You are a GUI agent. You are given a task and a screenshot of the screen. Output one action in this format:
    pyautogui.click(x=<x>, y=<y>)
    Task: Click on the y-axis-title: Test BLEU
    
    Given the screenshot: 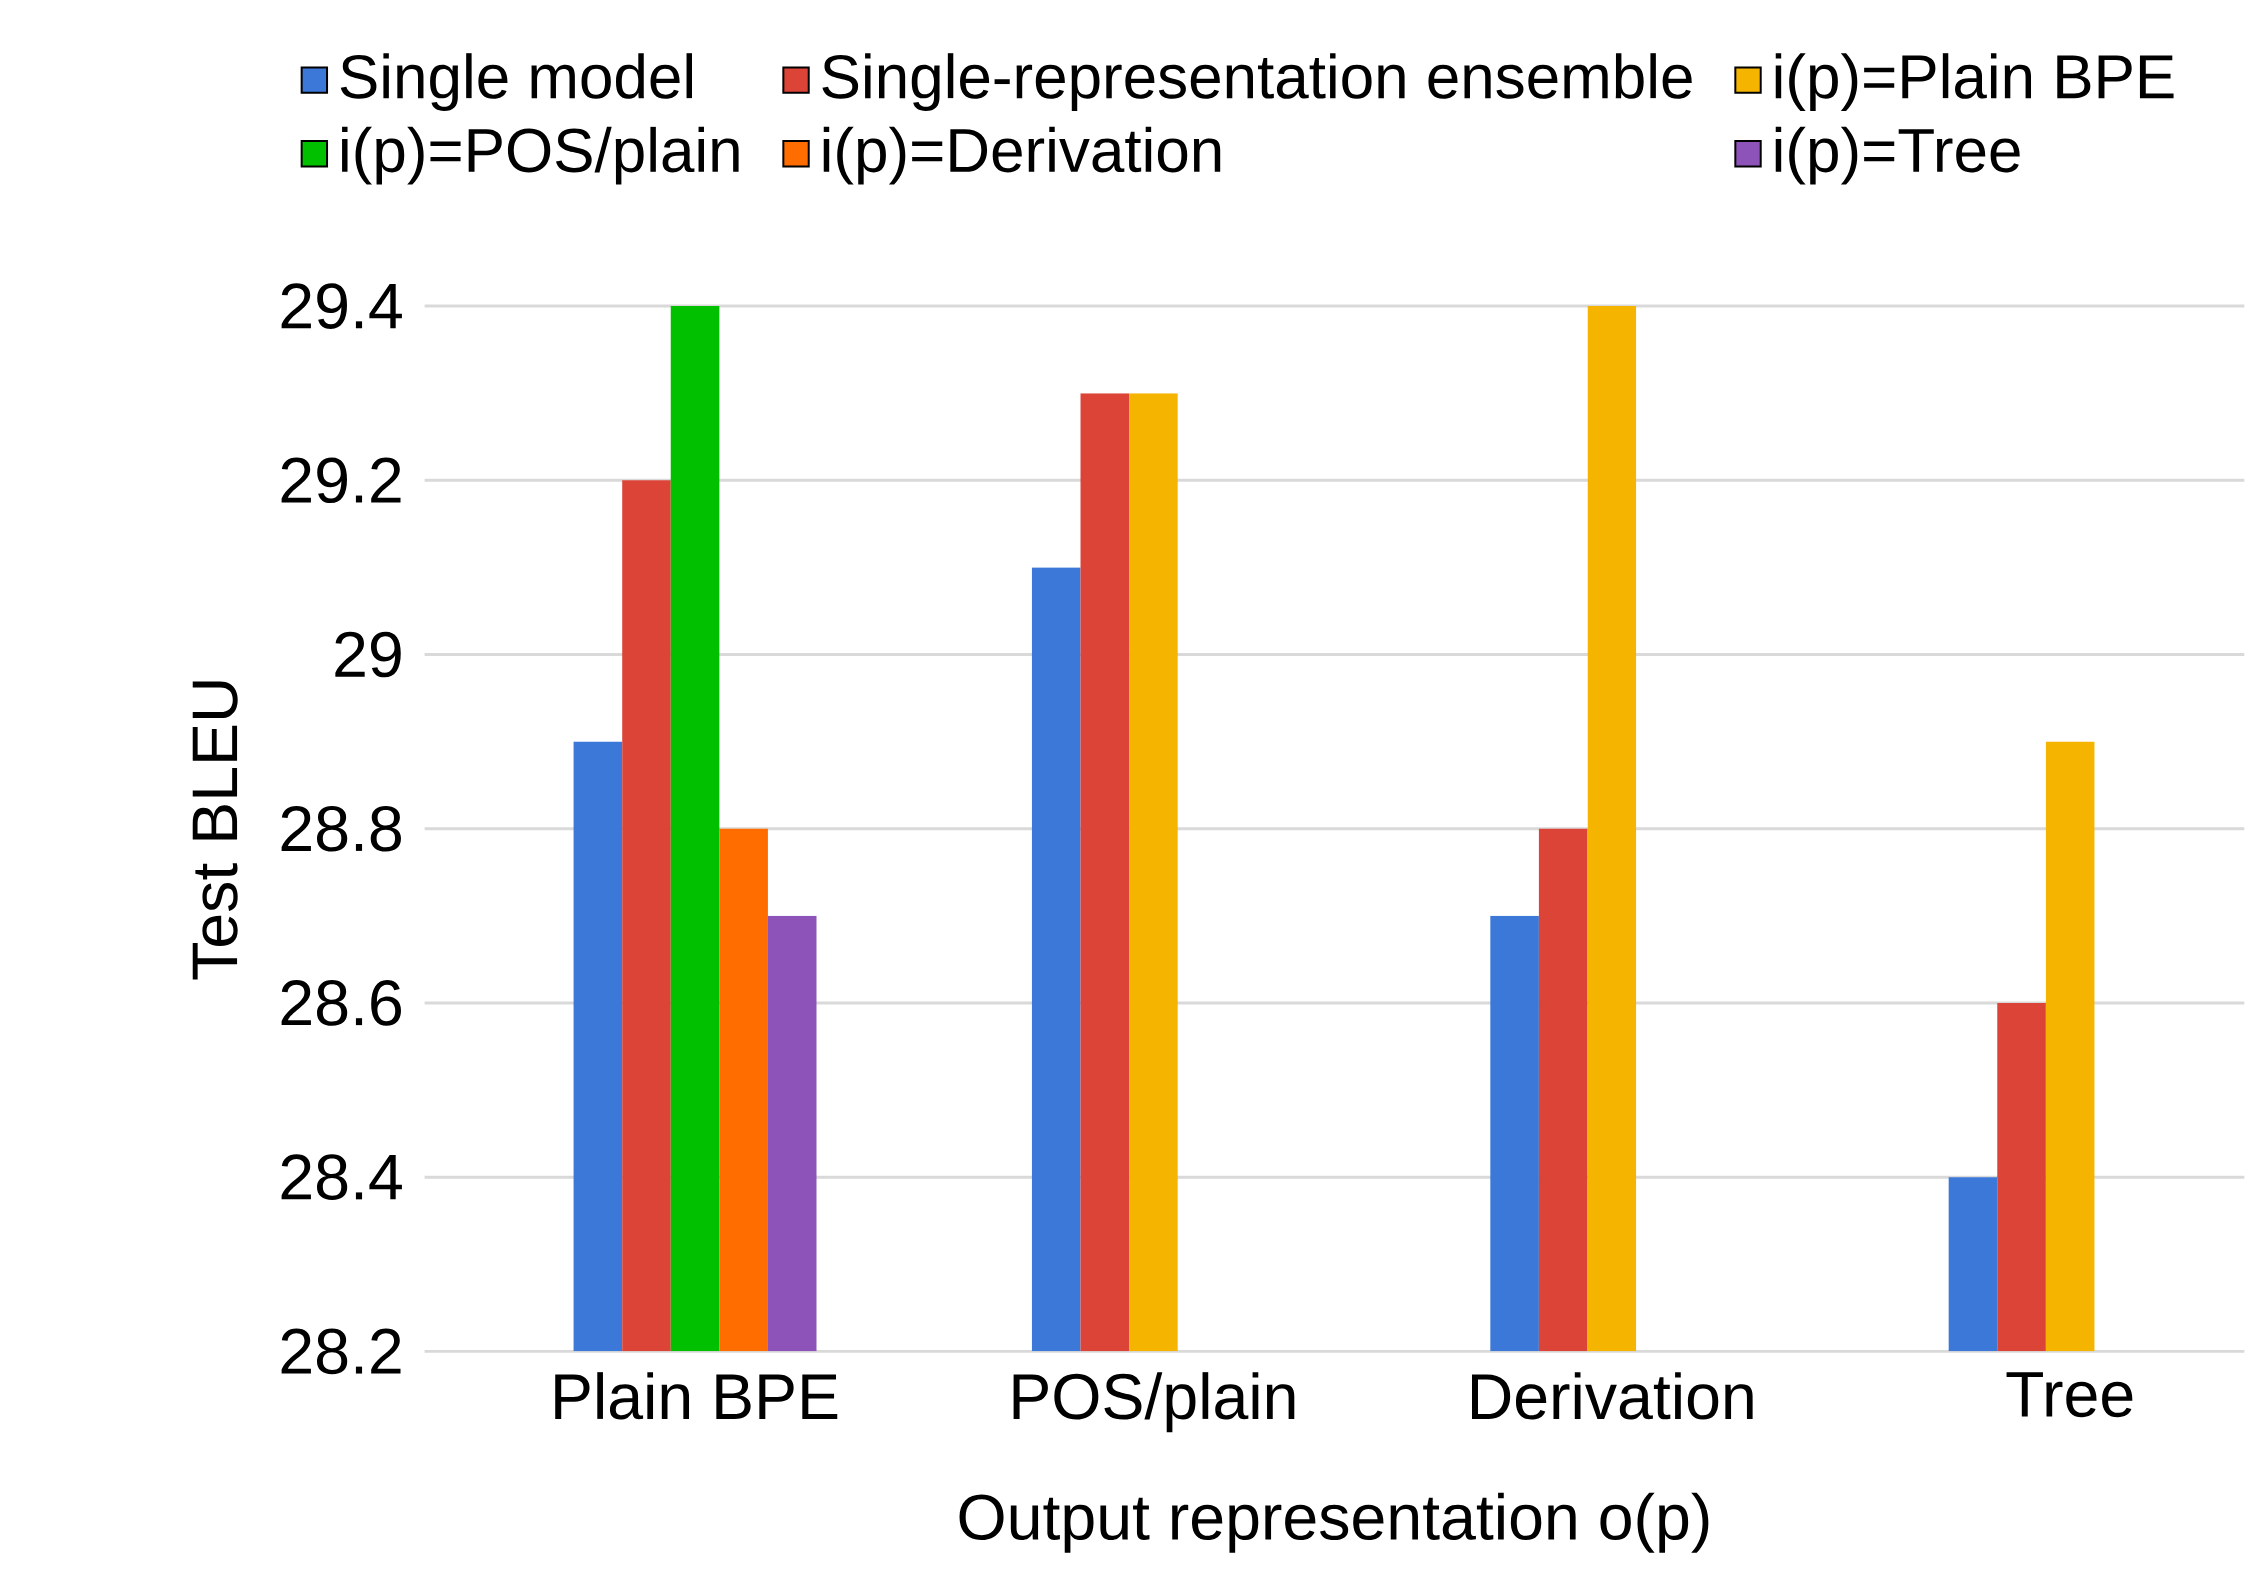 What is the action you would take?
    pyautogui.click(x=215, y=830)
    